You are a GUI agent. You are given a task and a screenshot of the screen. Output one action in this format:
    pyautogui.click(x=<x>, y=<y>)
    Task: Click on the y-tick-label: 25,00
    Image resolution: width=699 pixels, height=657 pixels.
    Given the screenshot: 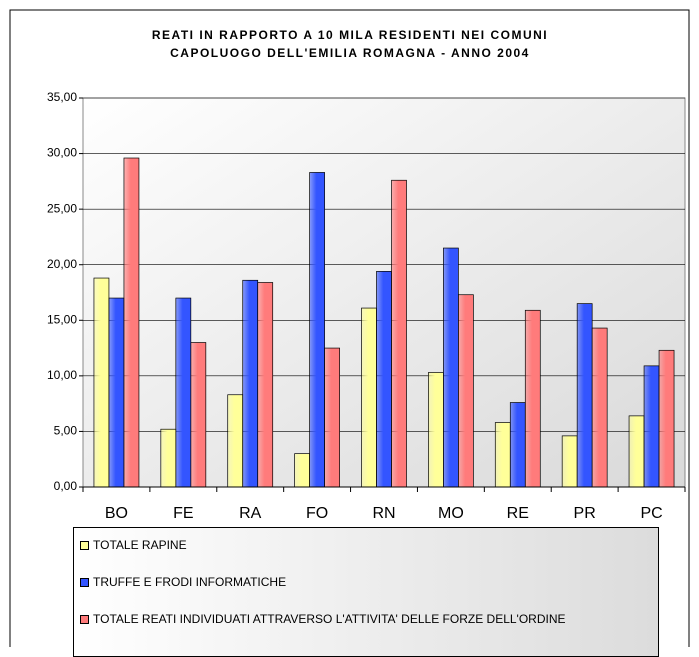 What is the action you would take?
    pyautogui.click(x=62, y=208)
    